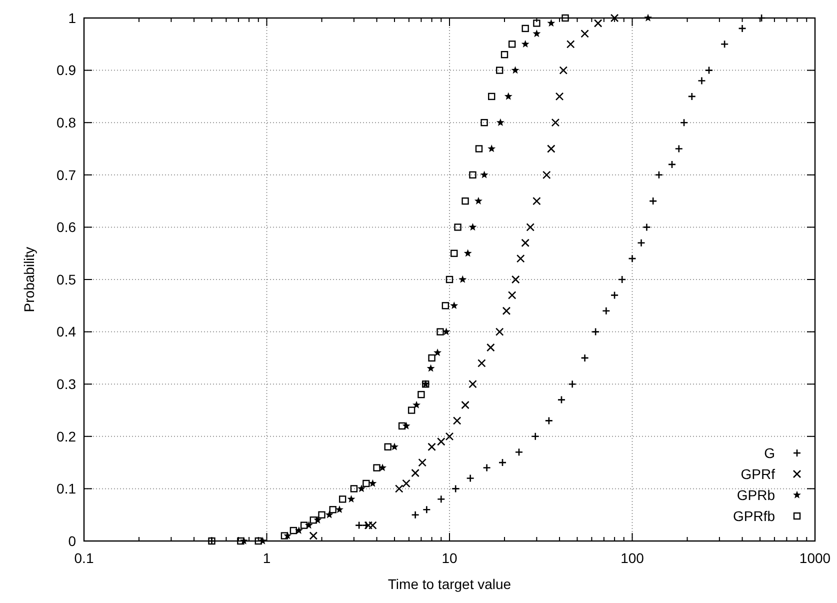 This screenshot has height=603, width=837. Describe the element at coordinates (815, 558) in the screenshot. I see `x-tick-label: 1000` at that location.